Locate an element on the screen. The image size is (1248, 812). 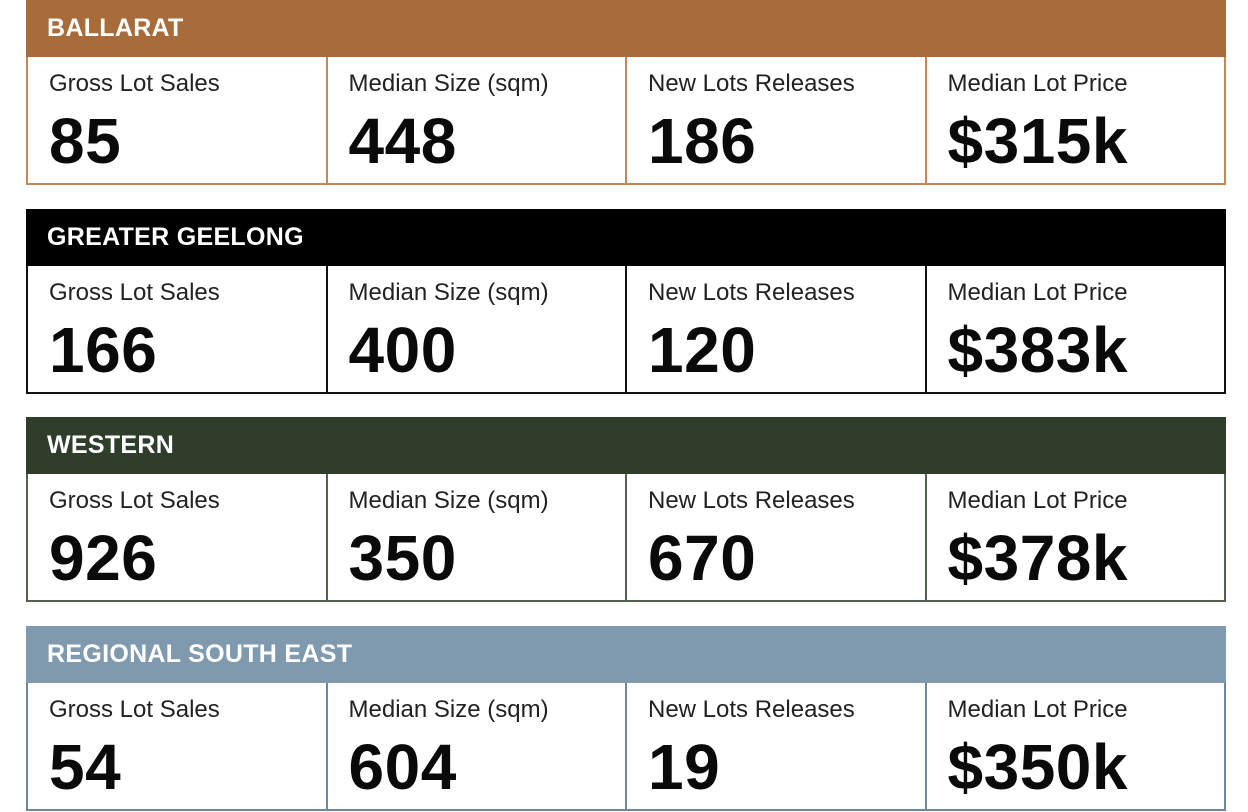
stat-value: 670 is located at coordinates (702, 558).